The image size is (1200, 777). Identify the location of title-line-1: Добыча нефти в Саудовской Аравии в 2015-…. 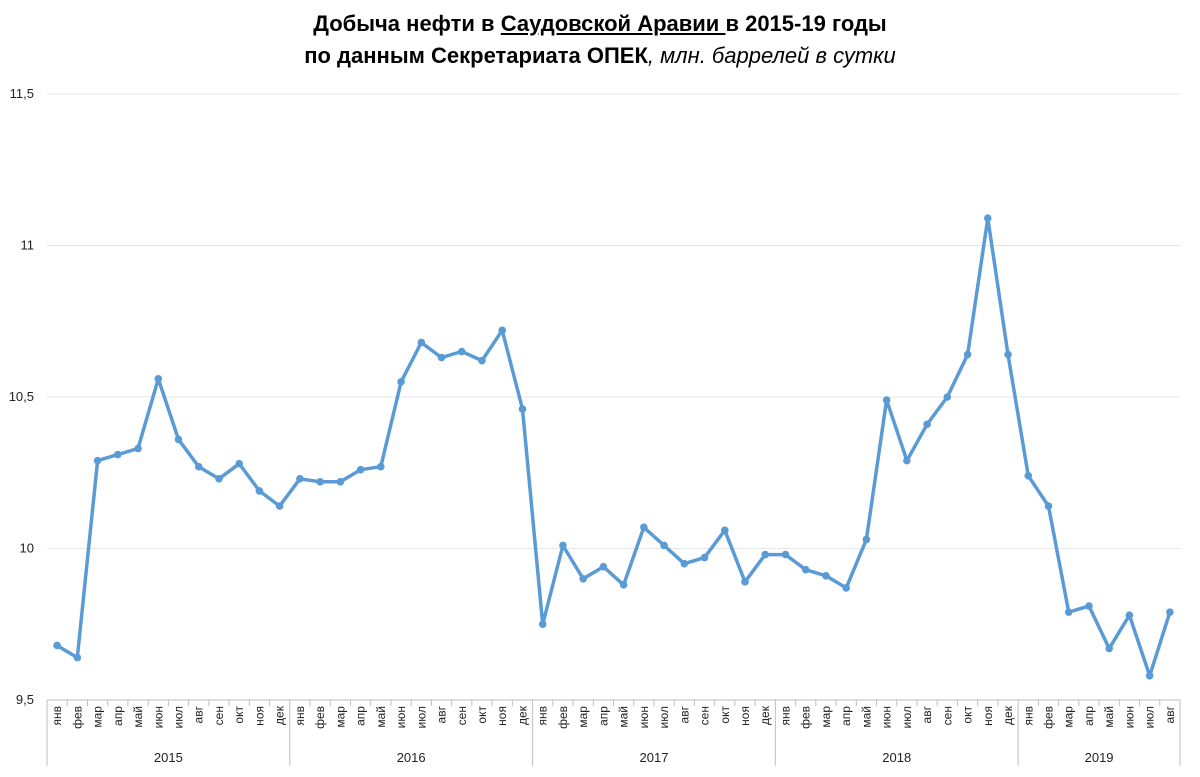
(600, 24).